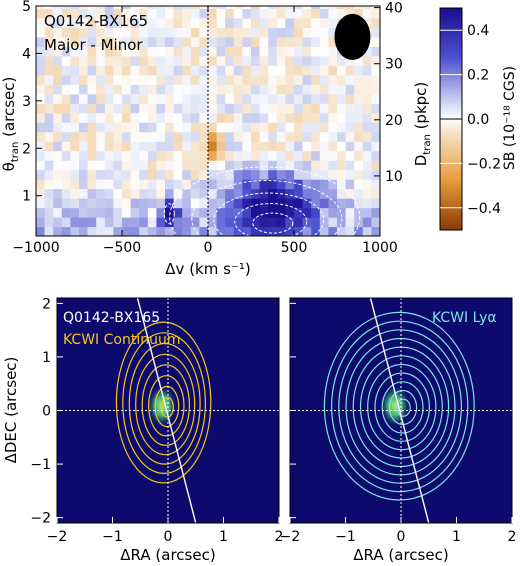 Image resolution: width=520 pixels, height=566 pixels. What do you see at coordinates (279, 537) in the screenshot?
I see `x-tick-label: 2` at bounding box center [279, 537].